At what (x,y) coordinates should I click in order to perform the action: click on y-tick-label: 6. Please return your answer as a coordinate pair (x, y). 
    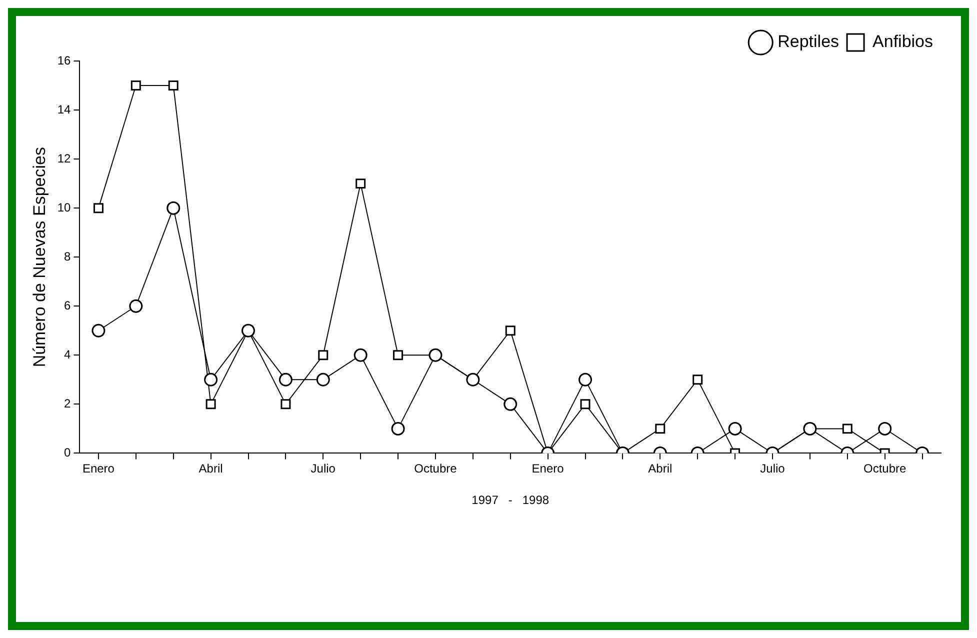
    Looking at the image, I should click on (68, 305).